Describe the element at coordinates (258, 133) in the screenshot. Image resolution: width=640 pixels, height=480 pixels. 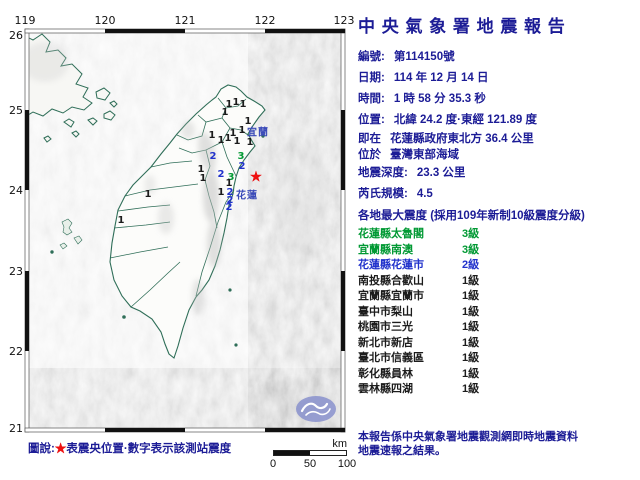
I see `place-label: 宜蘭` at that location.